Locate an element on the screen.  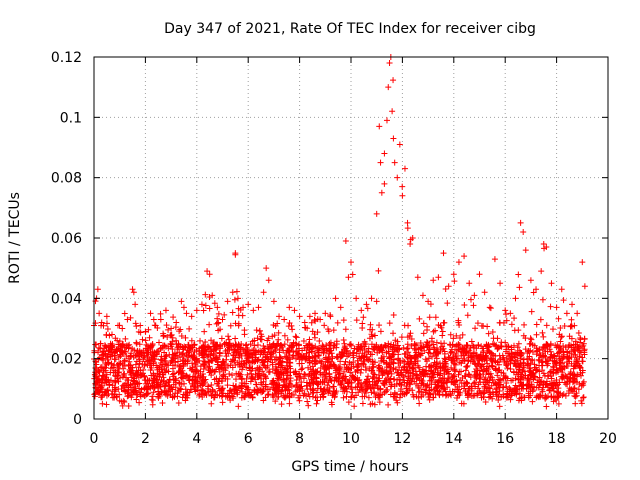
y-axis-label: ROTI / TECUs is located at coordinates (15, 238).